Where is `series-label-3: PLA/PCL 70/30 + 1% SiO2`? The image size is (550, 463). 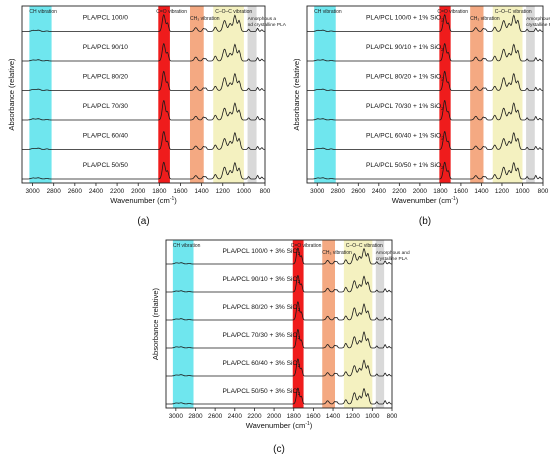
series-label-3: PLA/PCL 70/30 + 1% SiO2 is located at coordinates (405, 107).